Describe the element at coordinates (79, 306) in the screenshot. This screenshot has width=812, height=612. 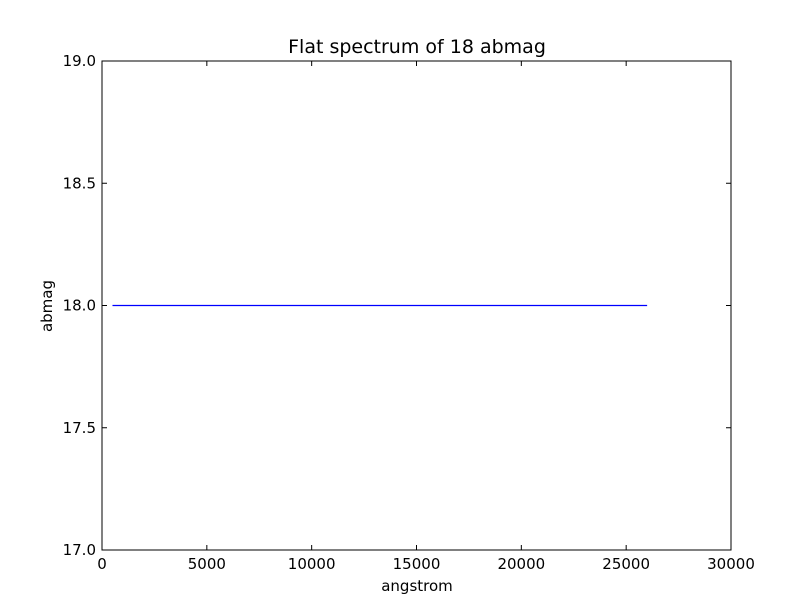
I see `y-tick-label: 18.0` at that location.